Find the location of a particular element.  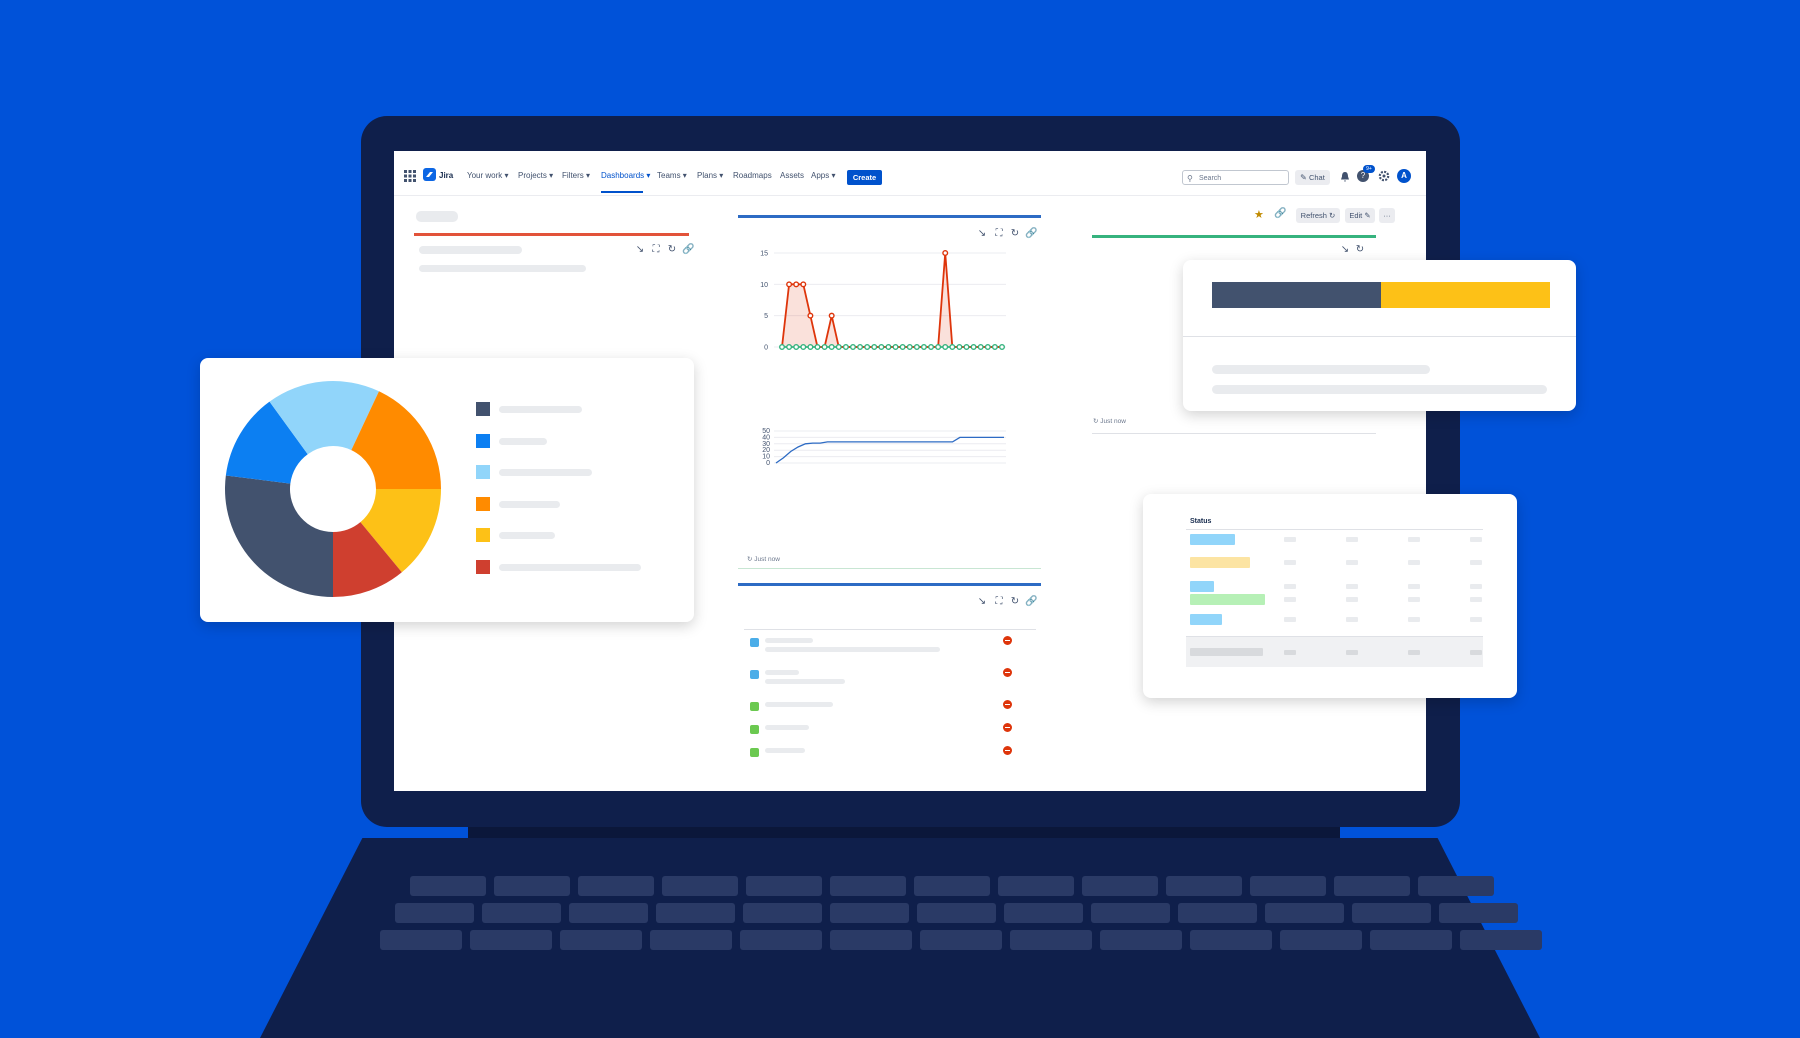

create-button: Create is located at coordinates (864, 177).